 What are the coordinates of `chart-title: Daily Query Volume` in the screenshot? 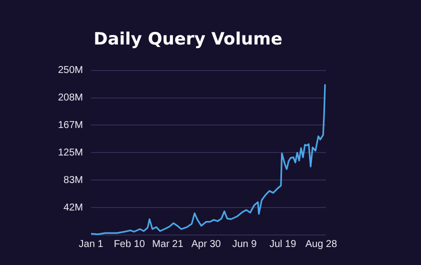 It's located at (188, 40).